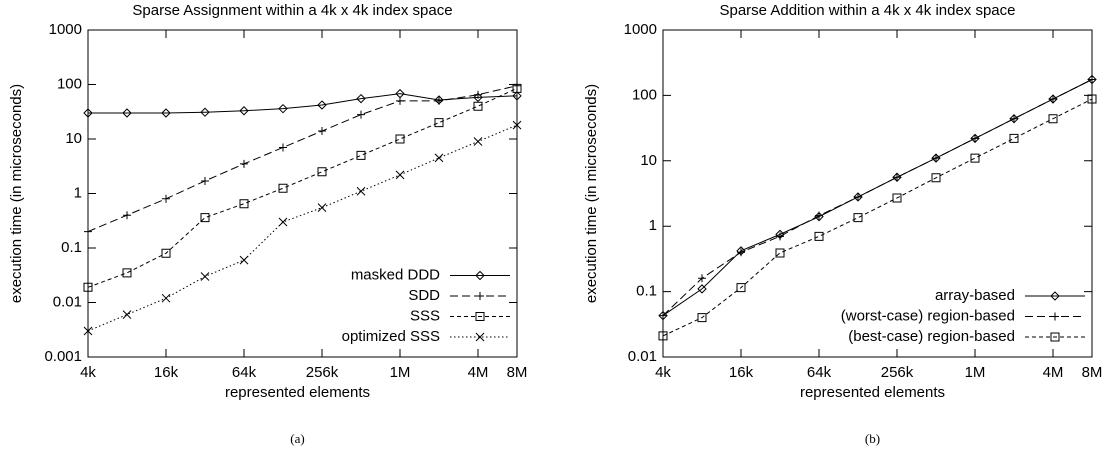 This screenshot has height=453, width=1110. Describe the element at coordinates (297, 438) in the screenshot. I see `caption: (a)` at that location.